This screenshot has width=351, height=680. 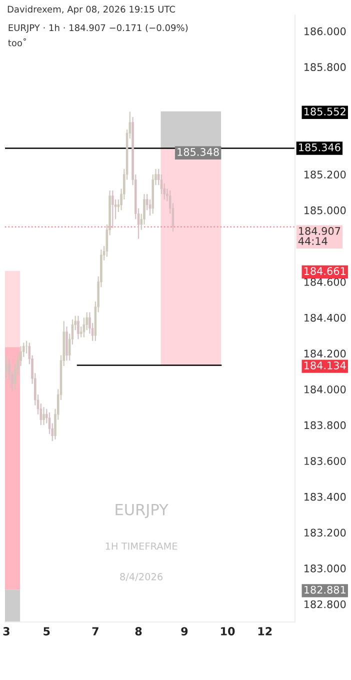 What do you see at coordinates (6, 631) in the screenshot?
I see `x-tick-label: 3` at bounding box center [6, 631].